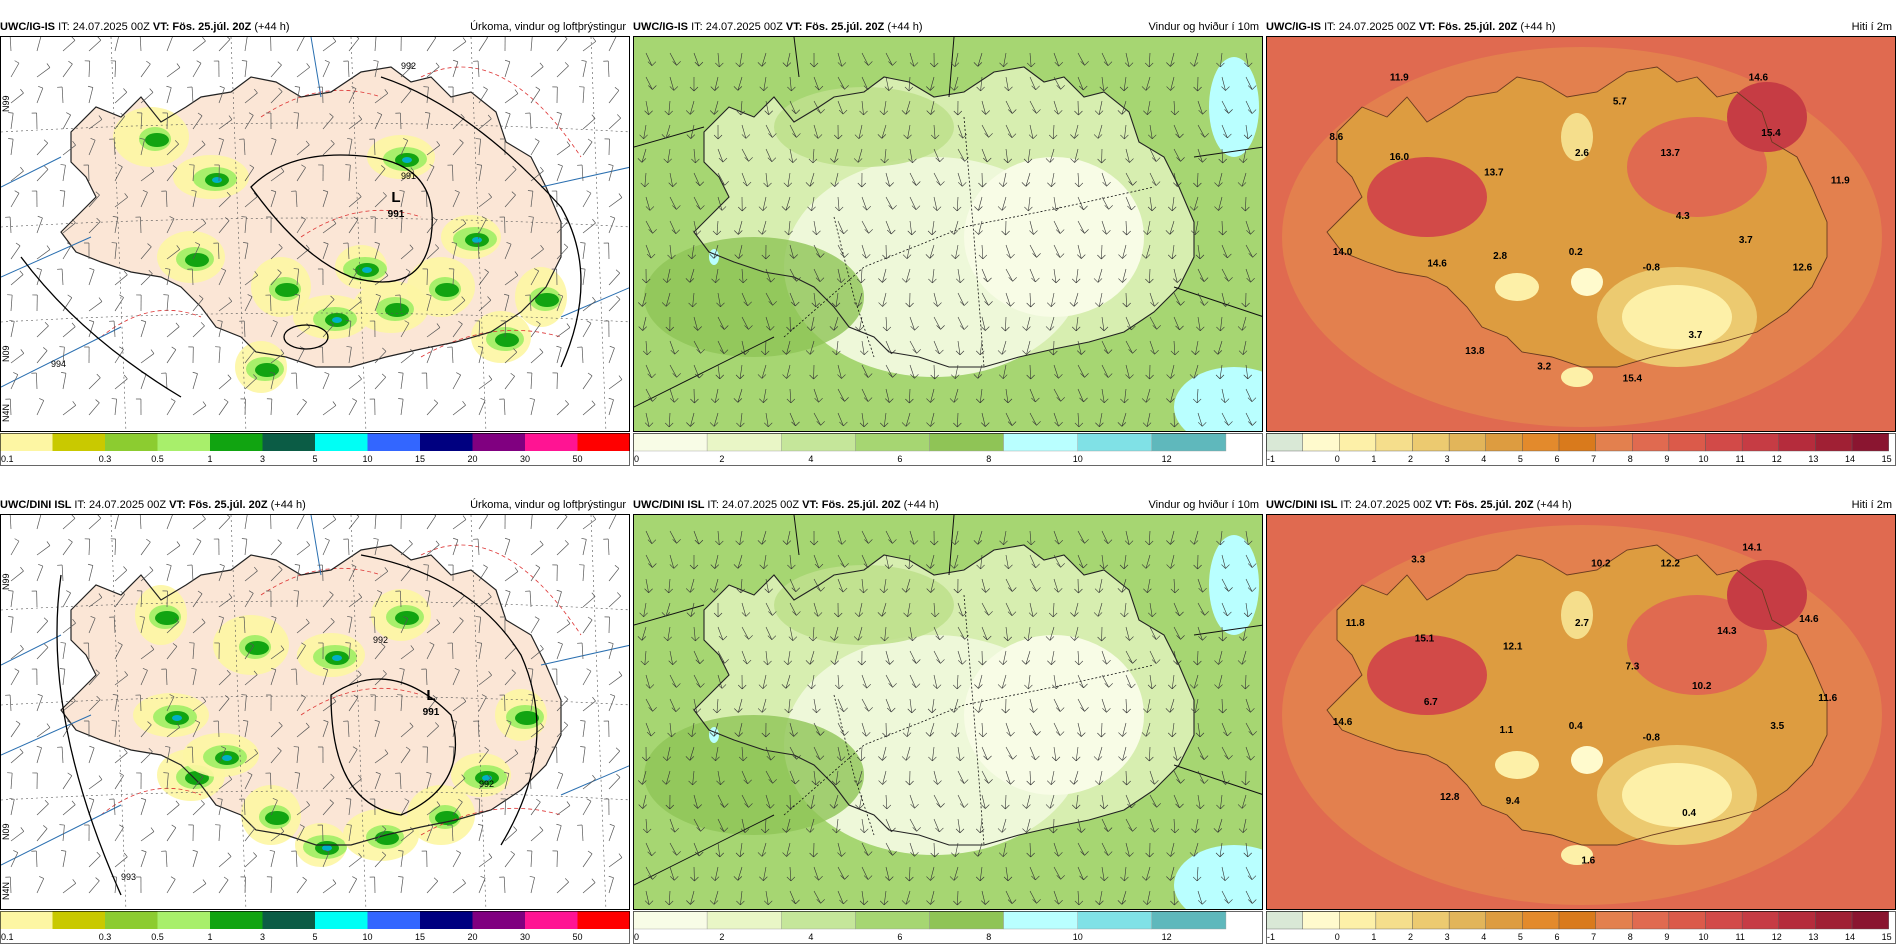 The width and height of the screenshot is (1900, 950). What do you see at coordinates (1418, 560) in the screenshot?
I see `temperature-value: 3.3` at bounding box center [1418, 560].